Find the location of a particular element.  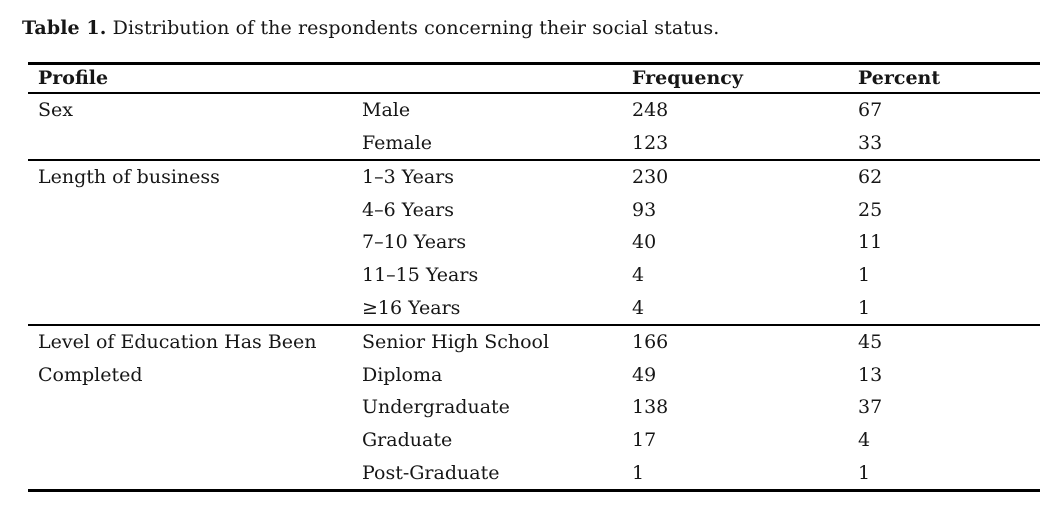

table-header: Profile Frequency Percent is located at coordinates (534, 78).